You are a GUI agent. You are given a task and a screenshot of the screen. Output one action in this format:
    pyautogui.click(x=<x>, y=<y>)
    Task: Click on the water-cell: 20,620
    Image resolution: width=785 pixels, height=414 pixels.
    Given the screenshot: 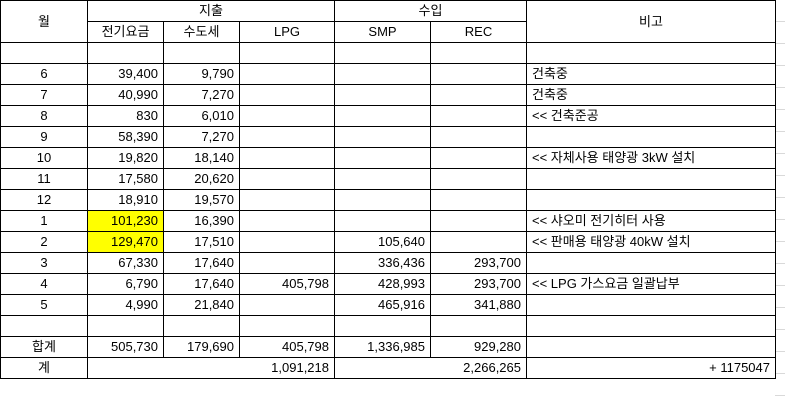 What is the action you would take?
    pyautogui.click(x=201, y=179)
    